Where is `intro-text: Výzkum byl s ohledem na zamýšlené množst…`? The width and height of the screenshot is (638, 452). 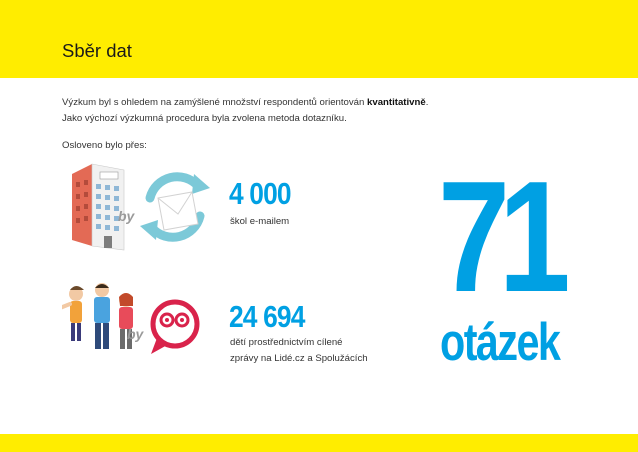 intro-text: Výzkum byl s ohledem na zamýšlené množst… is located at coordinates (245, 111).